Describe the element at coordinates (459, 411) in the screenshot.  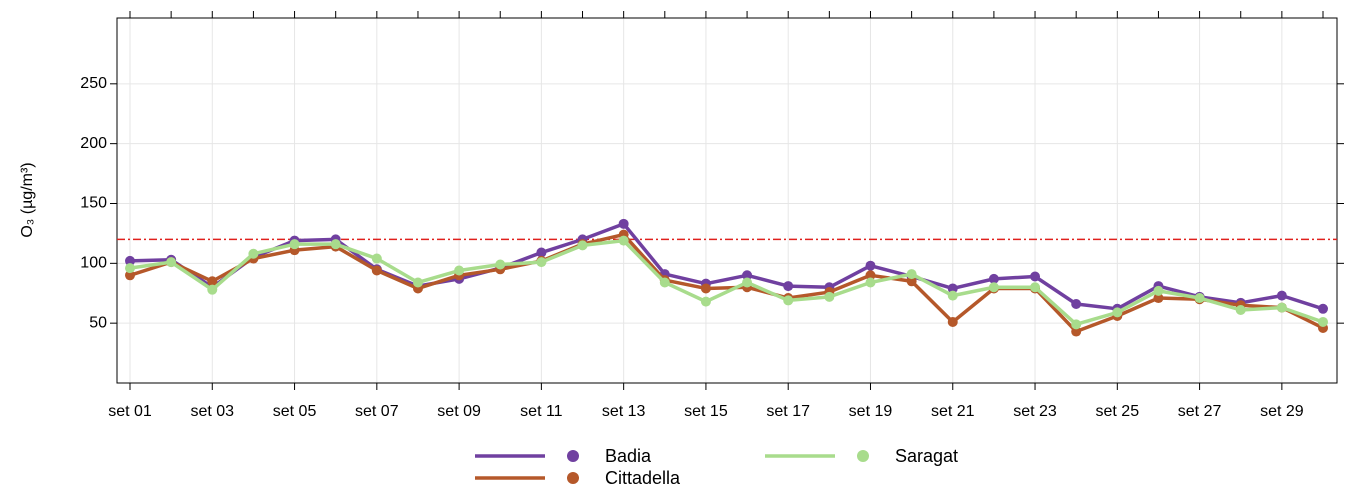
I see `x-tick-label: set 09` at that location.